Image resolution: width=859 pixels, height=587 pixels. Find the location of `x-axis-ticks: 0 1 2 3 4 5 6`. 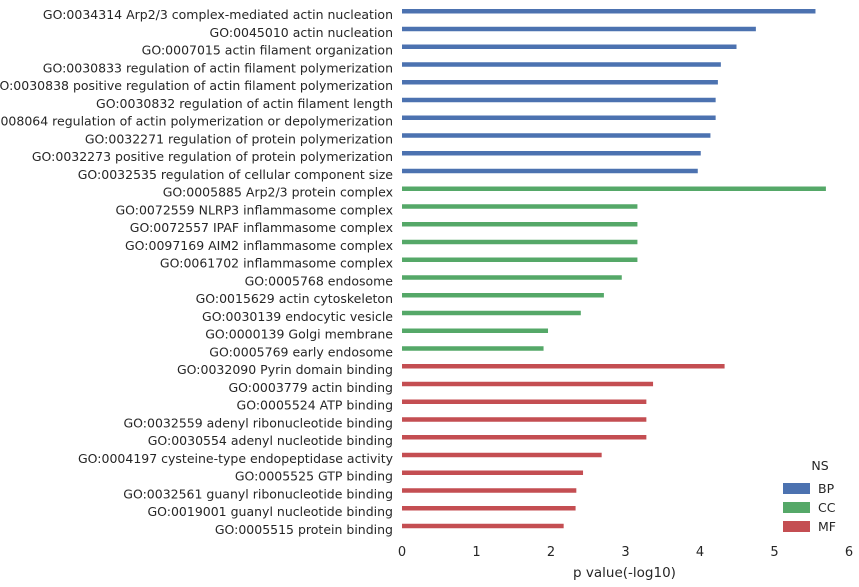

x-axis-ticks: 0 1 2 3 4 5 6 is located at coordinates (625, 552).